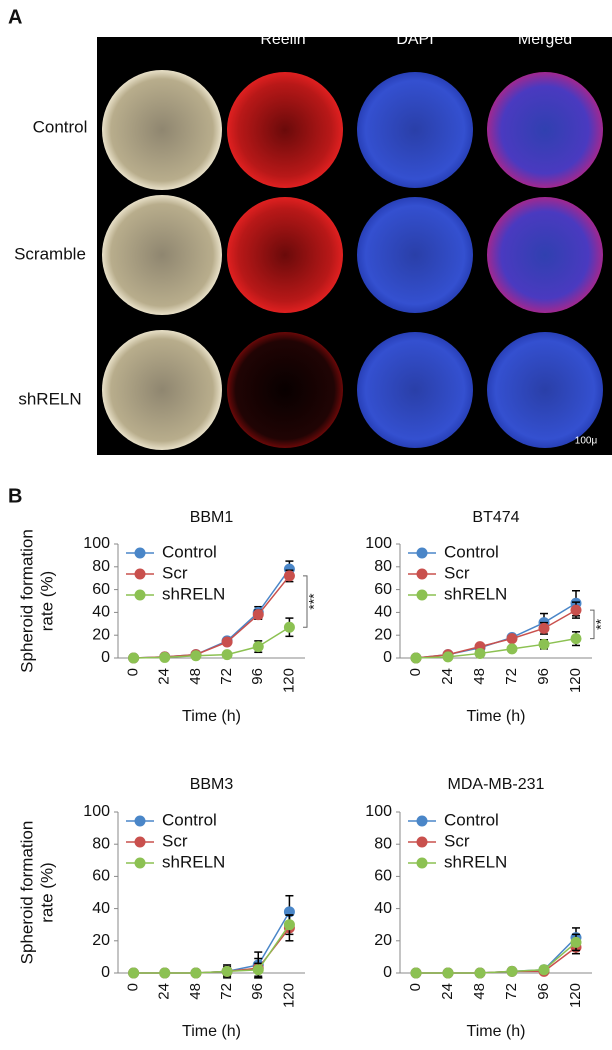 The image size is (612, 1050). Describe the element at coordinates (15, 496) in the screenshot. I see `panel-label: B` at that location.